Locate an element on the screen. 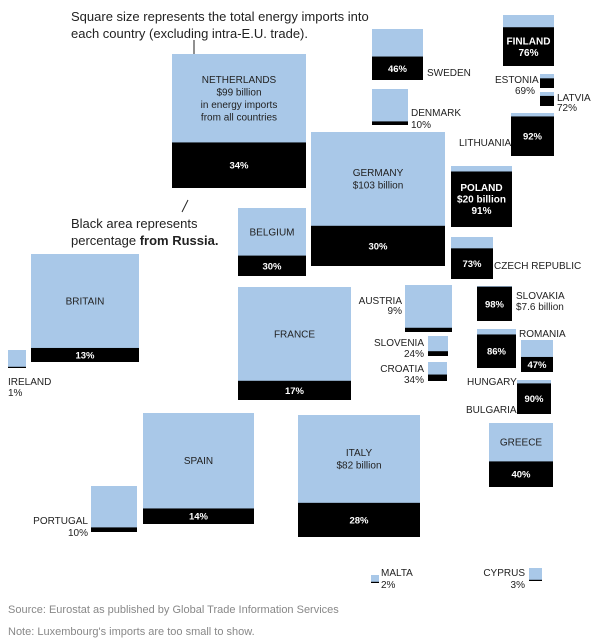  country-sweden: SWEDEN 46% is located at coordinates (421, 54).